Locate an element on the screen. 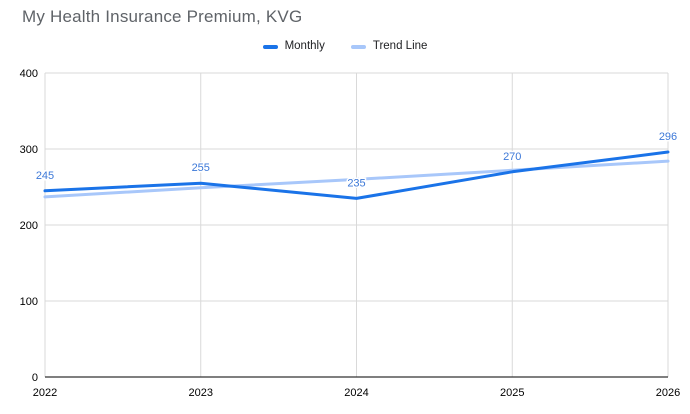  series-line-trend-line is located at coordinates (356, 179).